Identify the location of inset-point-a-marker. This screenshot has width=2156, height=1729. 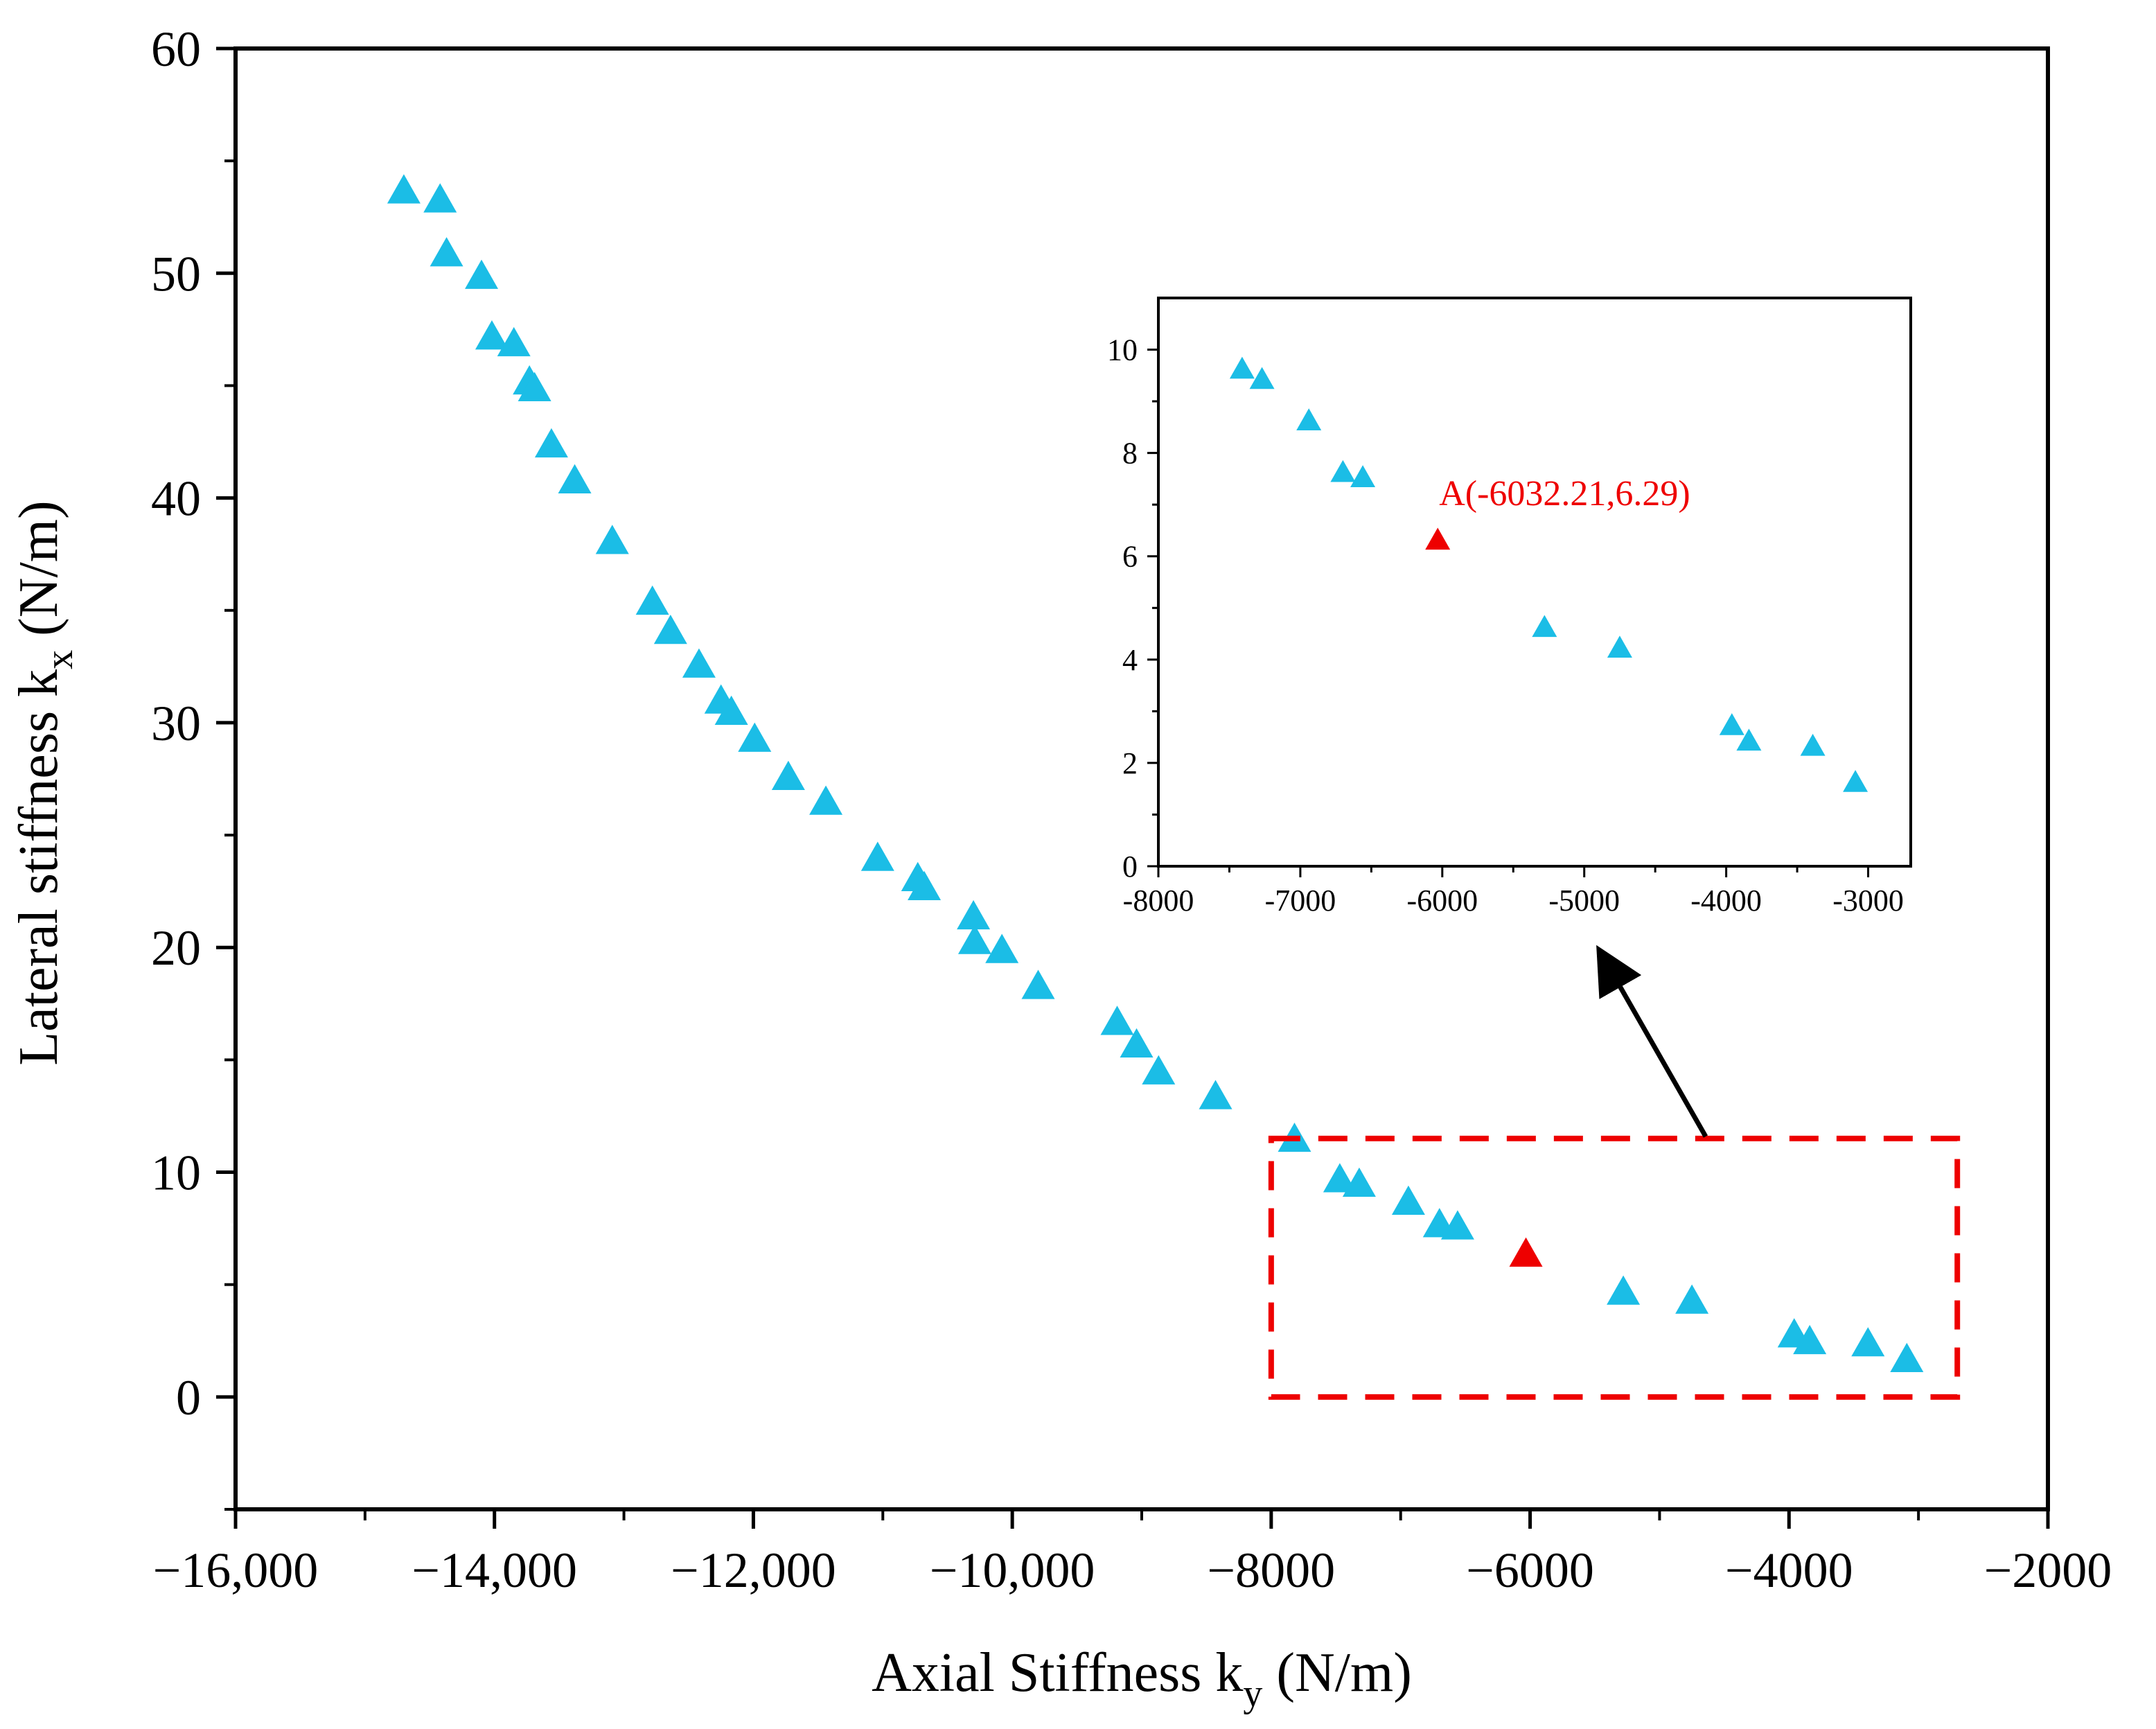
(1438, 538).